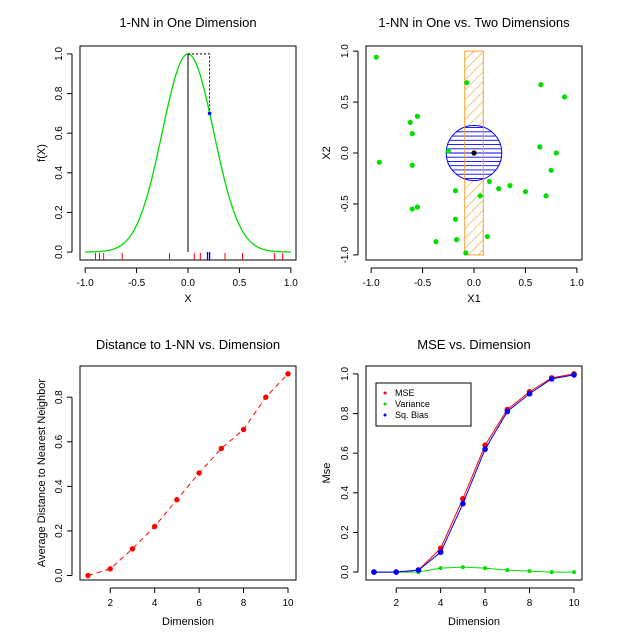  What do you see at coordinates (345, 153) in the screenshot?
I see `panel2-ytick-label: 0.0` at bounding box center [345, 153].